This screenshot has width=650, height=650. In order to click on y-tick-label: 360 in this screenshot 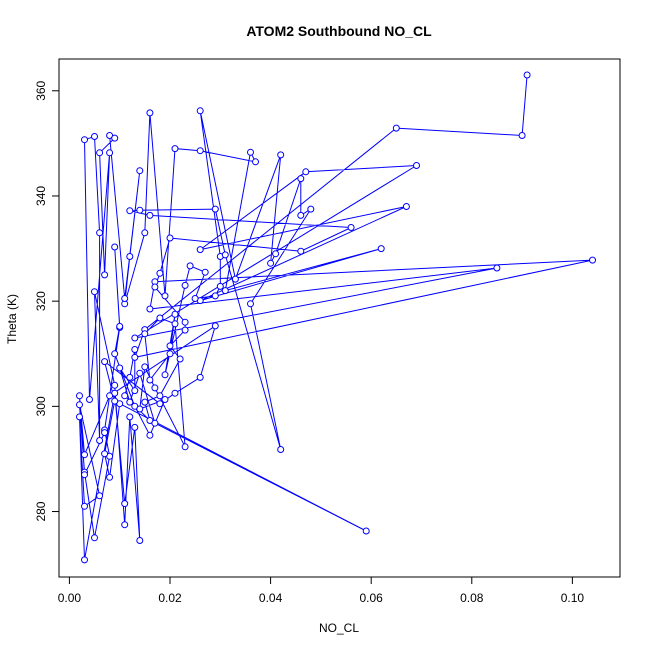, I will do `click(41, 90)`.